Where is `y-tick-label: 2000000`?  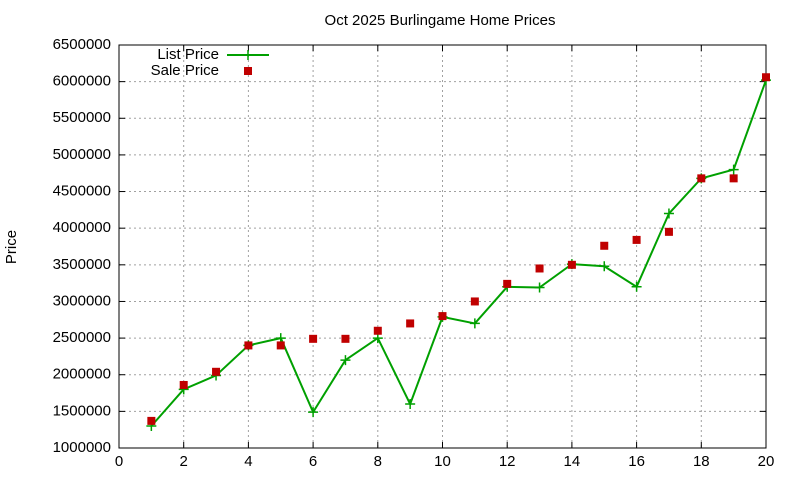 y-tick-label: 2000000 is located at coordinates (82, 374).